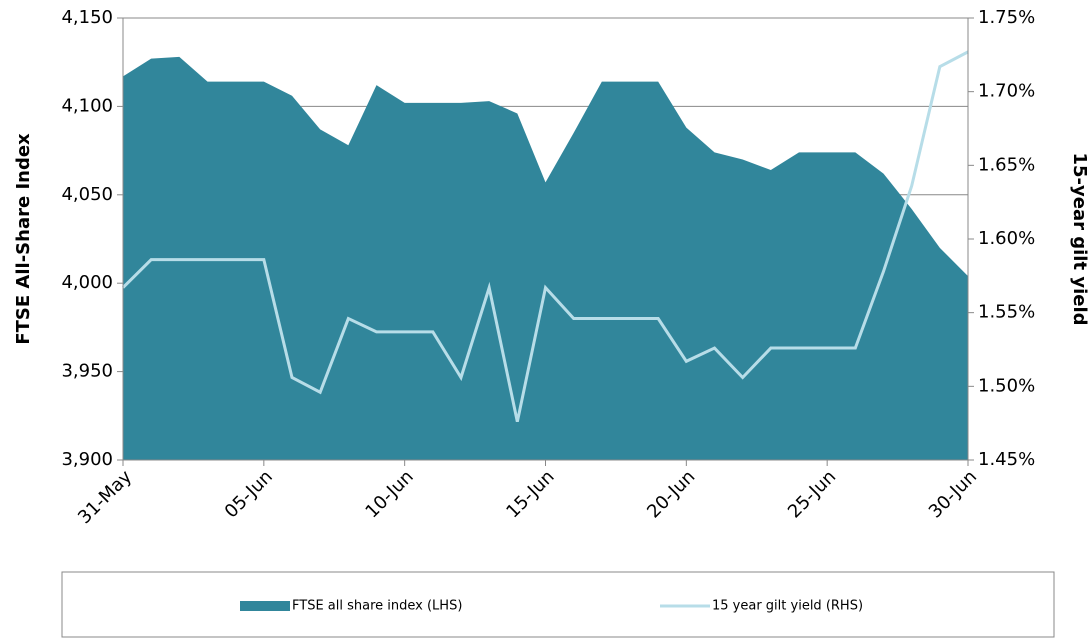 The width and height of the screenshot is (1089, 639). Describe the element at coordinates (377, 606) in the screenshot. I see `legend-label: FTSE all share index (LHS)` at that location.